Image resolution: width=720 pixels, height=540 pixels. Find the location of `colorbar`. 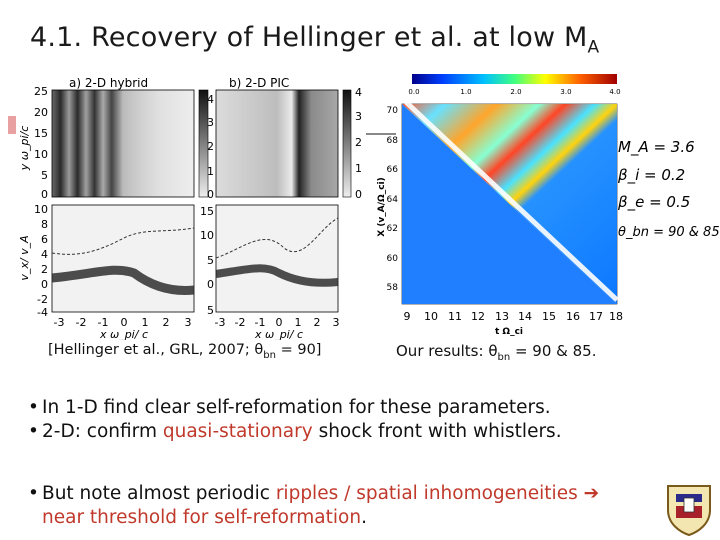

colorbar is located at coordinates (514, 79).